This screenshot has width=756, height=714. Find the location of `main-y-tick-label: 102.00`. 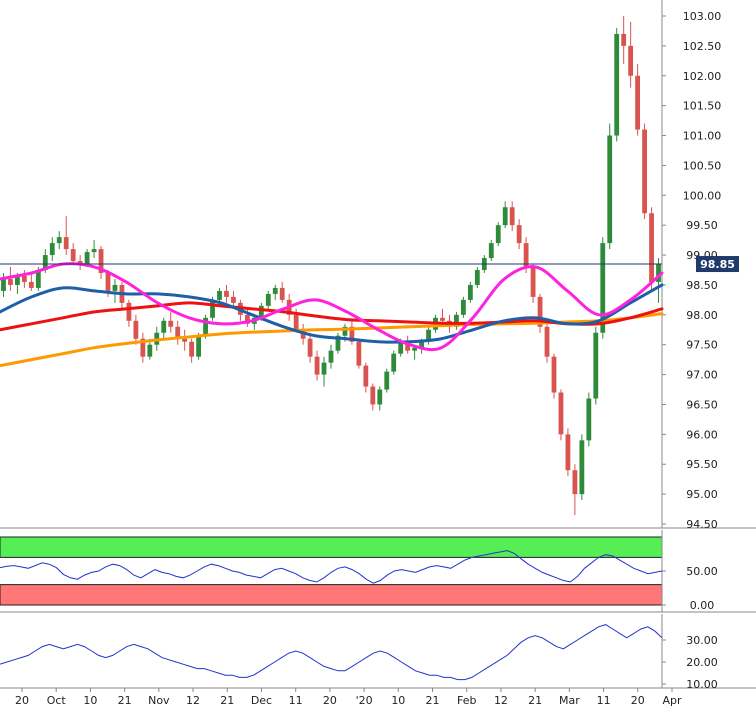

main-y-tick-label: 102.00 is located at coordinates (702, 76).